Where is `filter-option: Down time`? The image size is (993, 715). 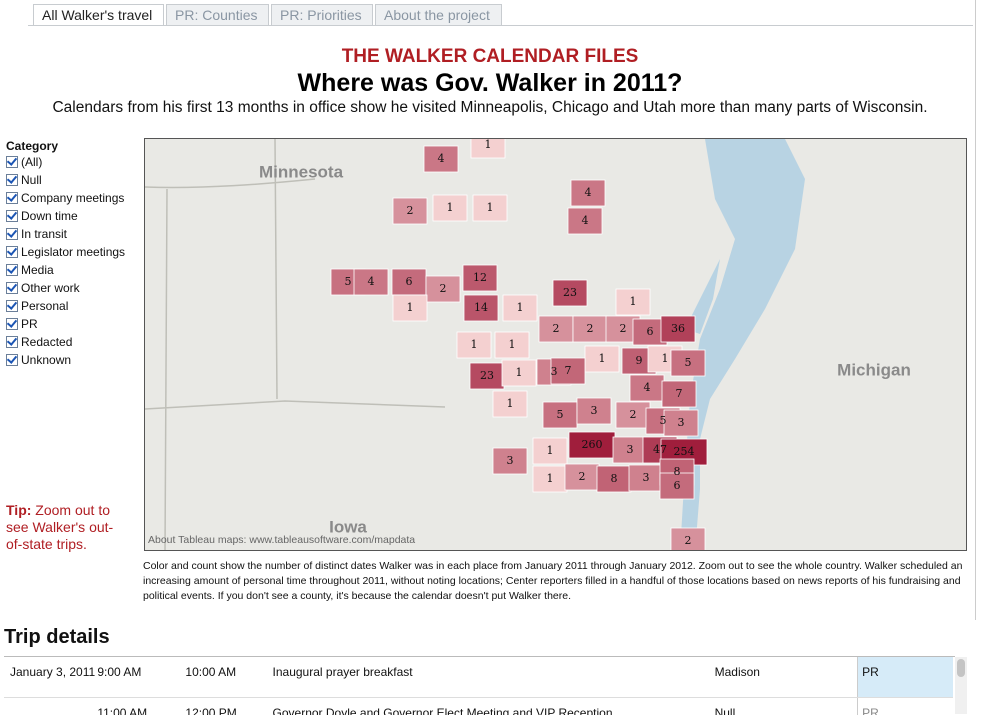
filter-option: Down time is located at coordinates (62, 216).